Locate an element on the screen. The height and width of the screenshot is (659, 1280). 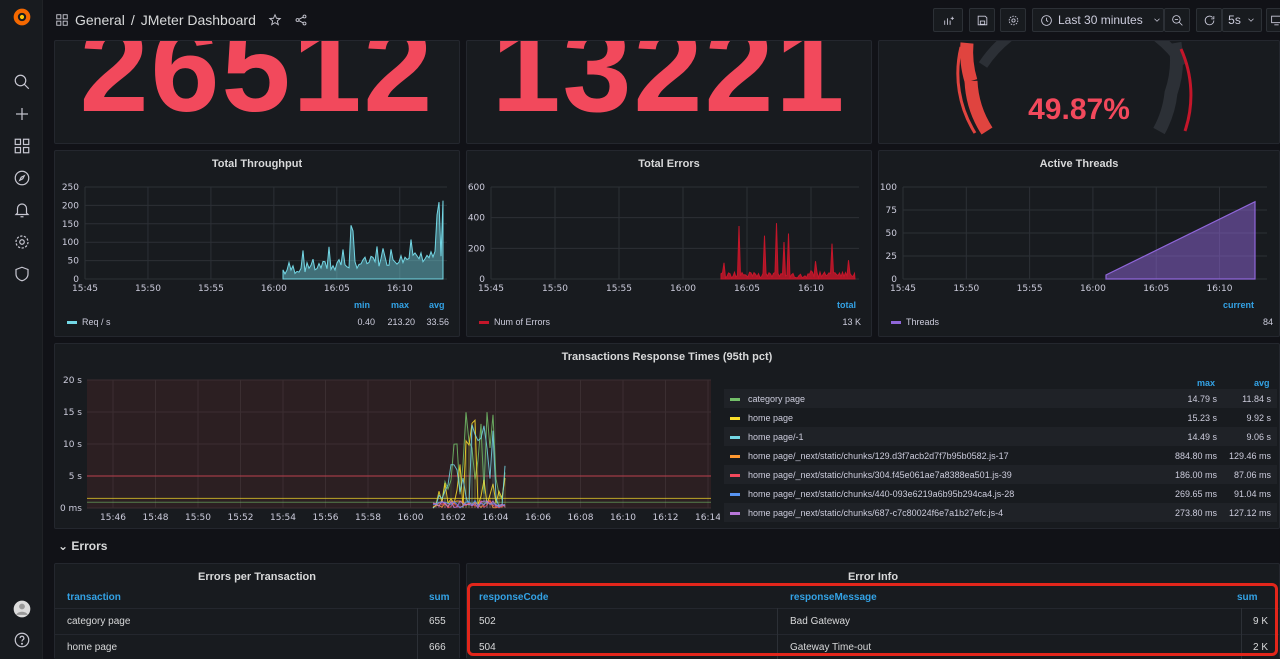
dashboard-title: JMeter Dashboard is located at coordinates (198, 20).